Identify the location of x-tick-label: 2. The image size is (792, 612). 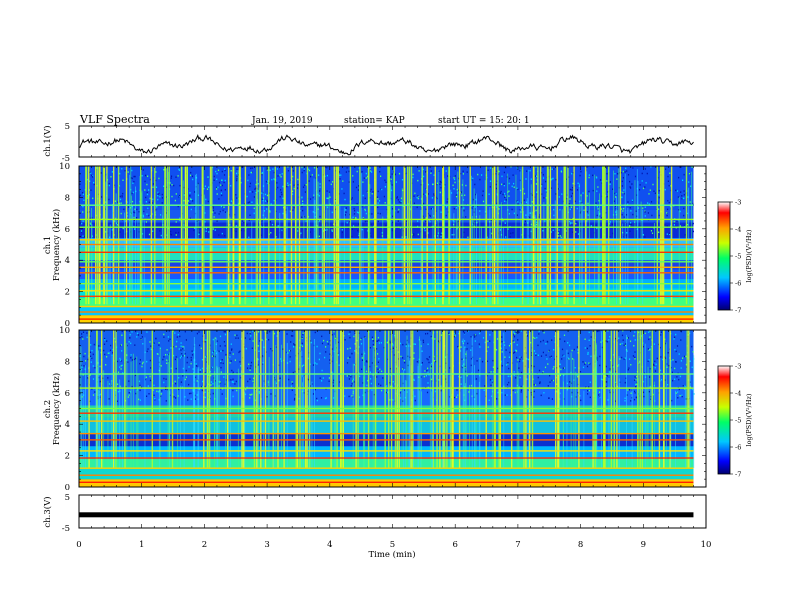
(204, 545).